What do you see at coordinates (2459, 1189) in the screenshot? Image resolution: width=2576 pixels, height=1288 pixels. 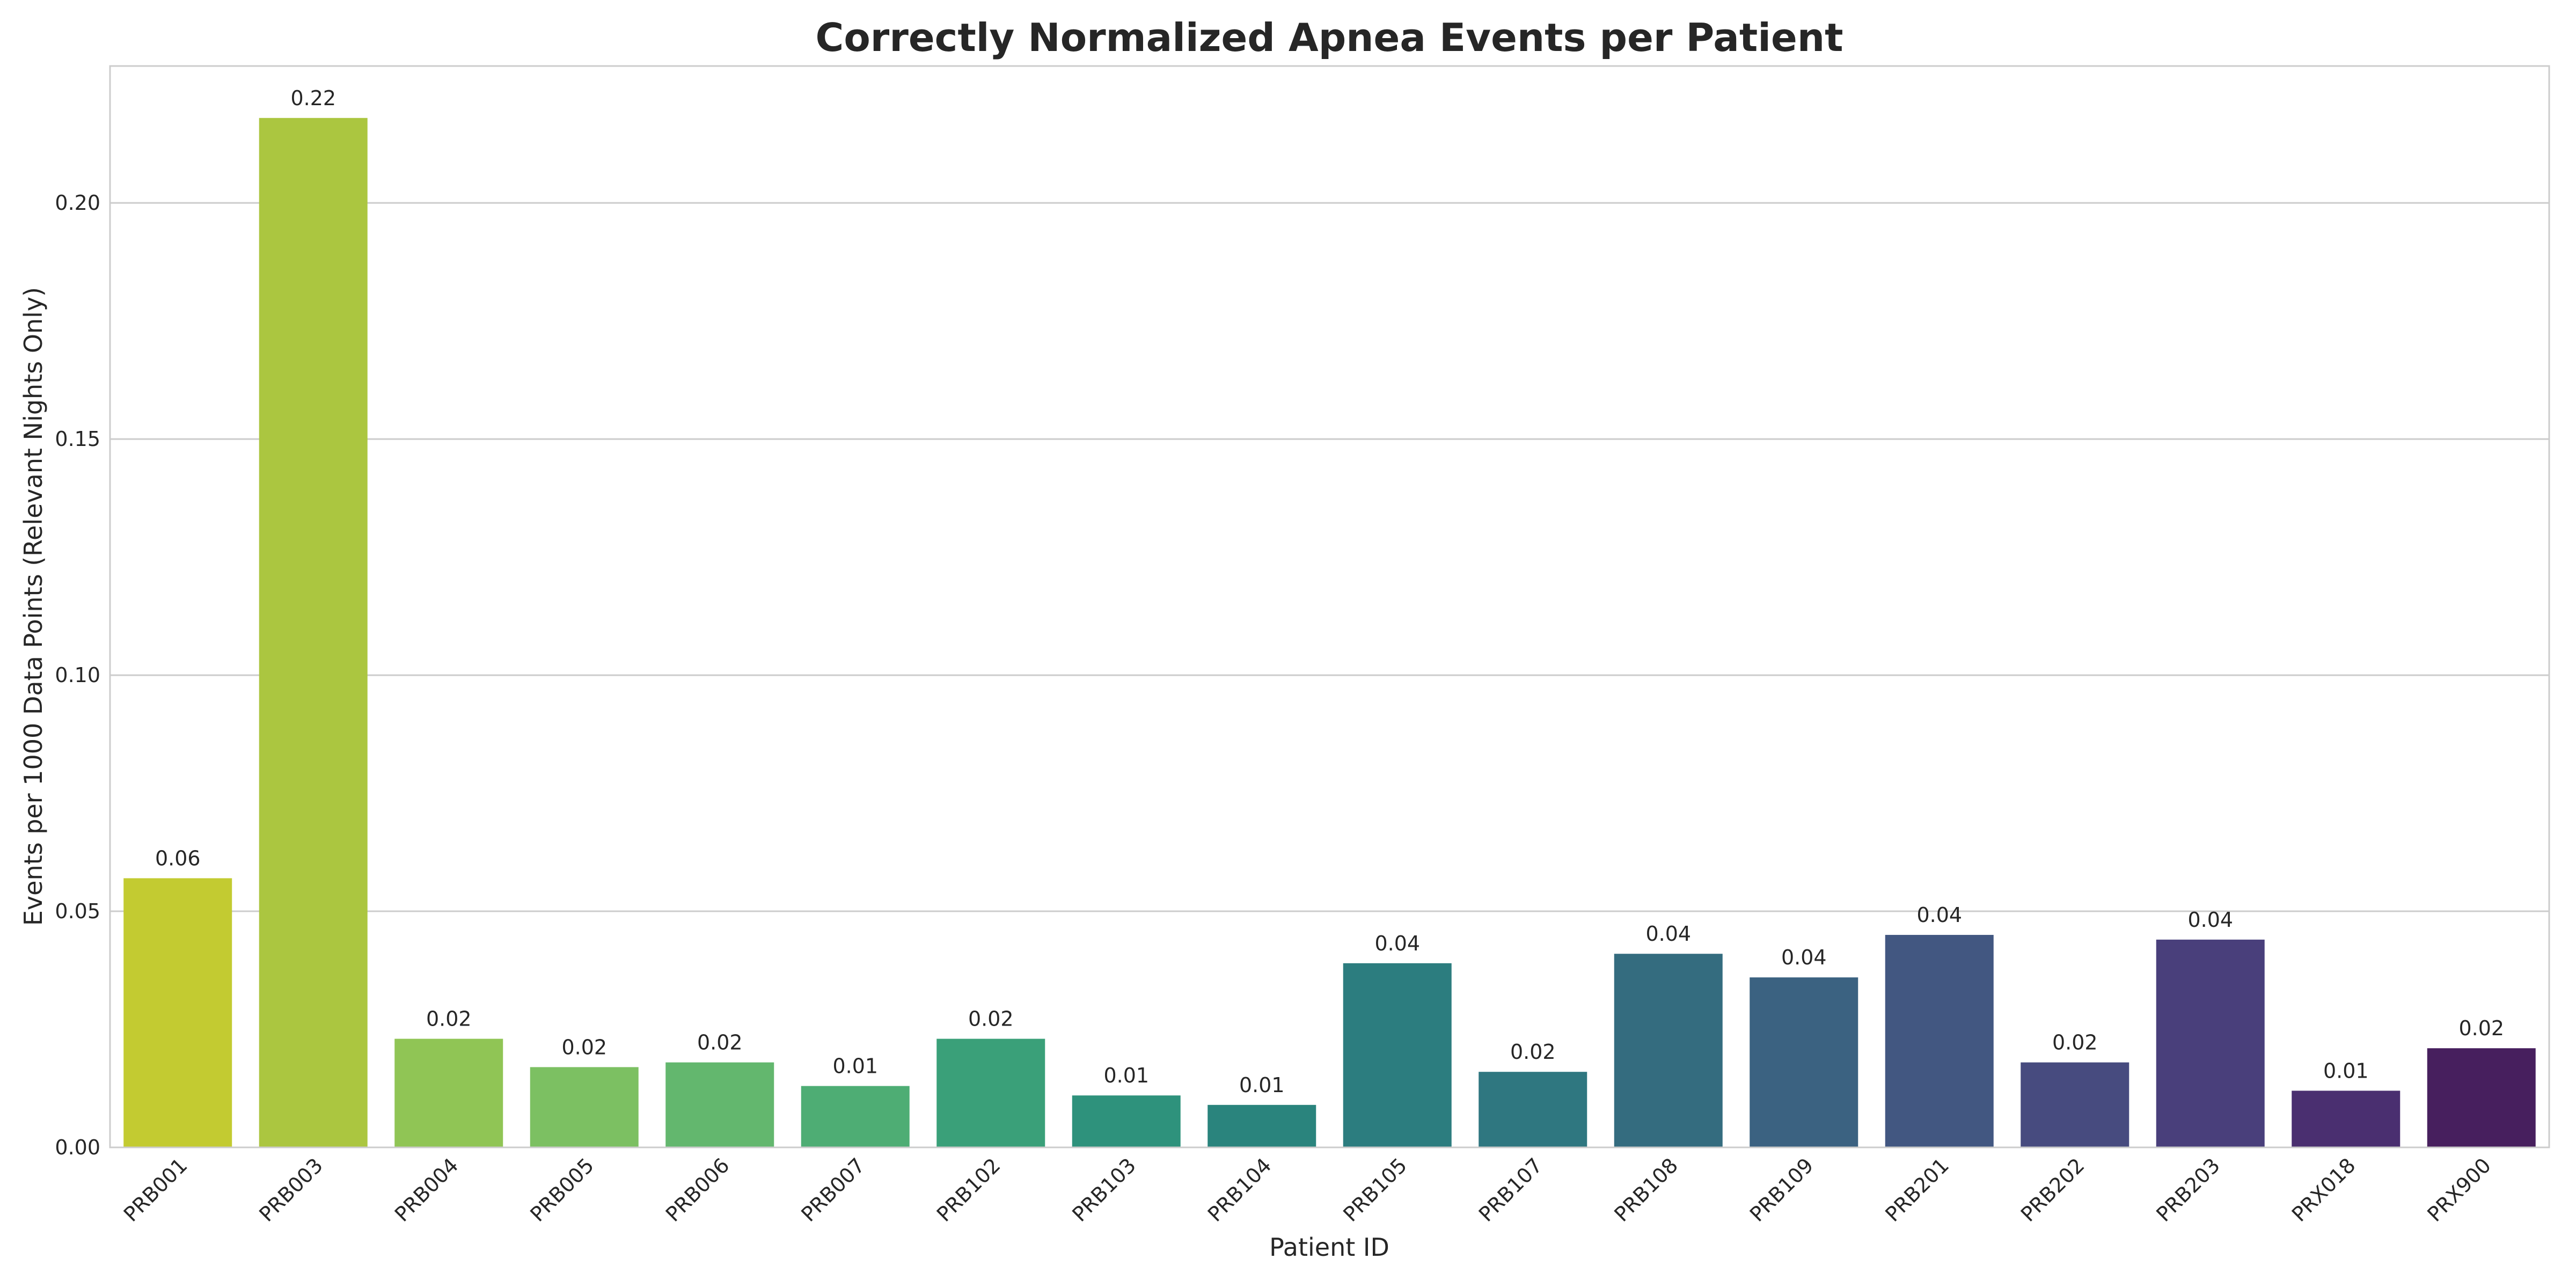 I see `x-tick-label: PRX900` at bounding box center [2459, 1189].